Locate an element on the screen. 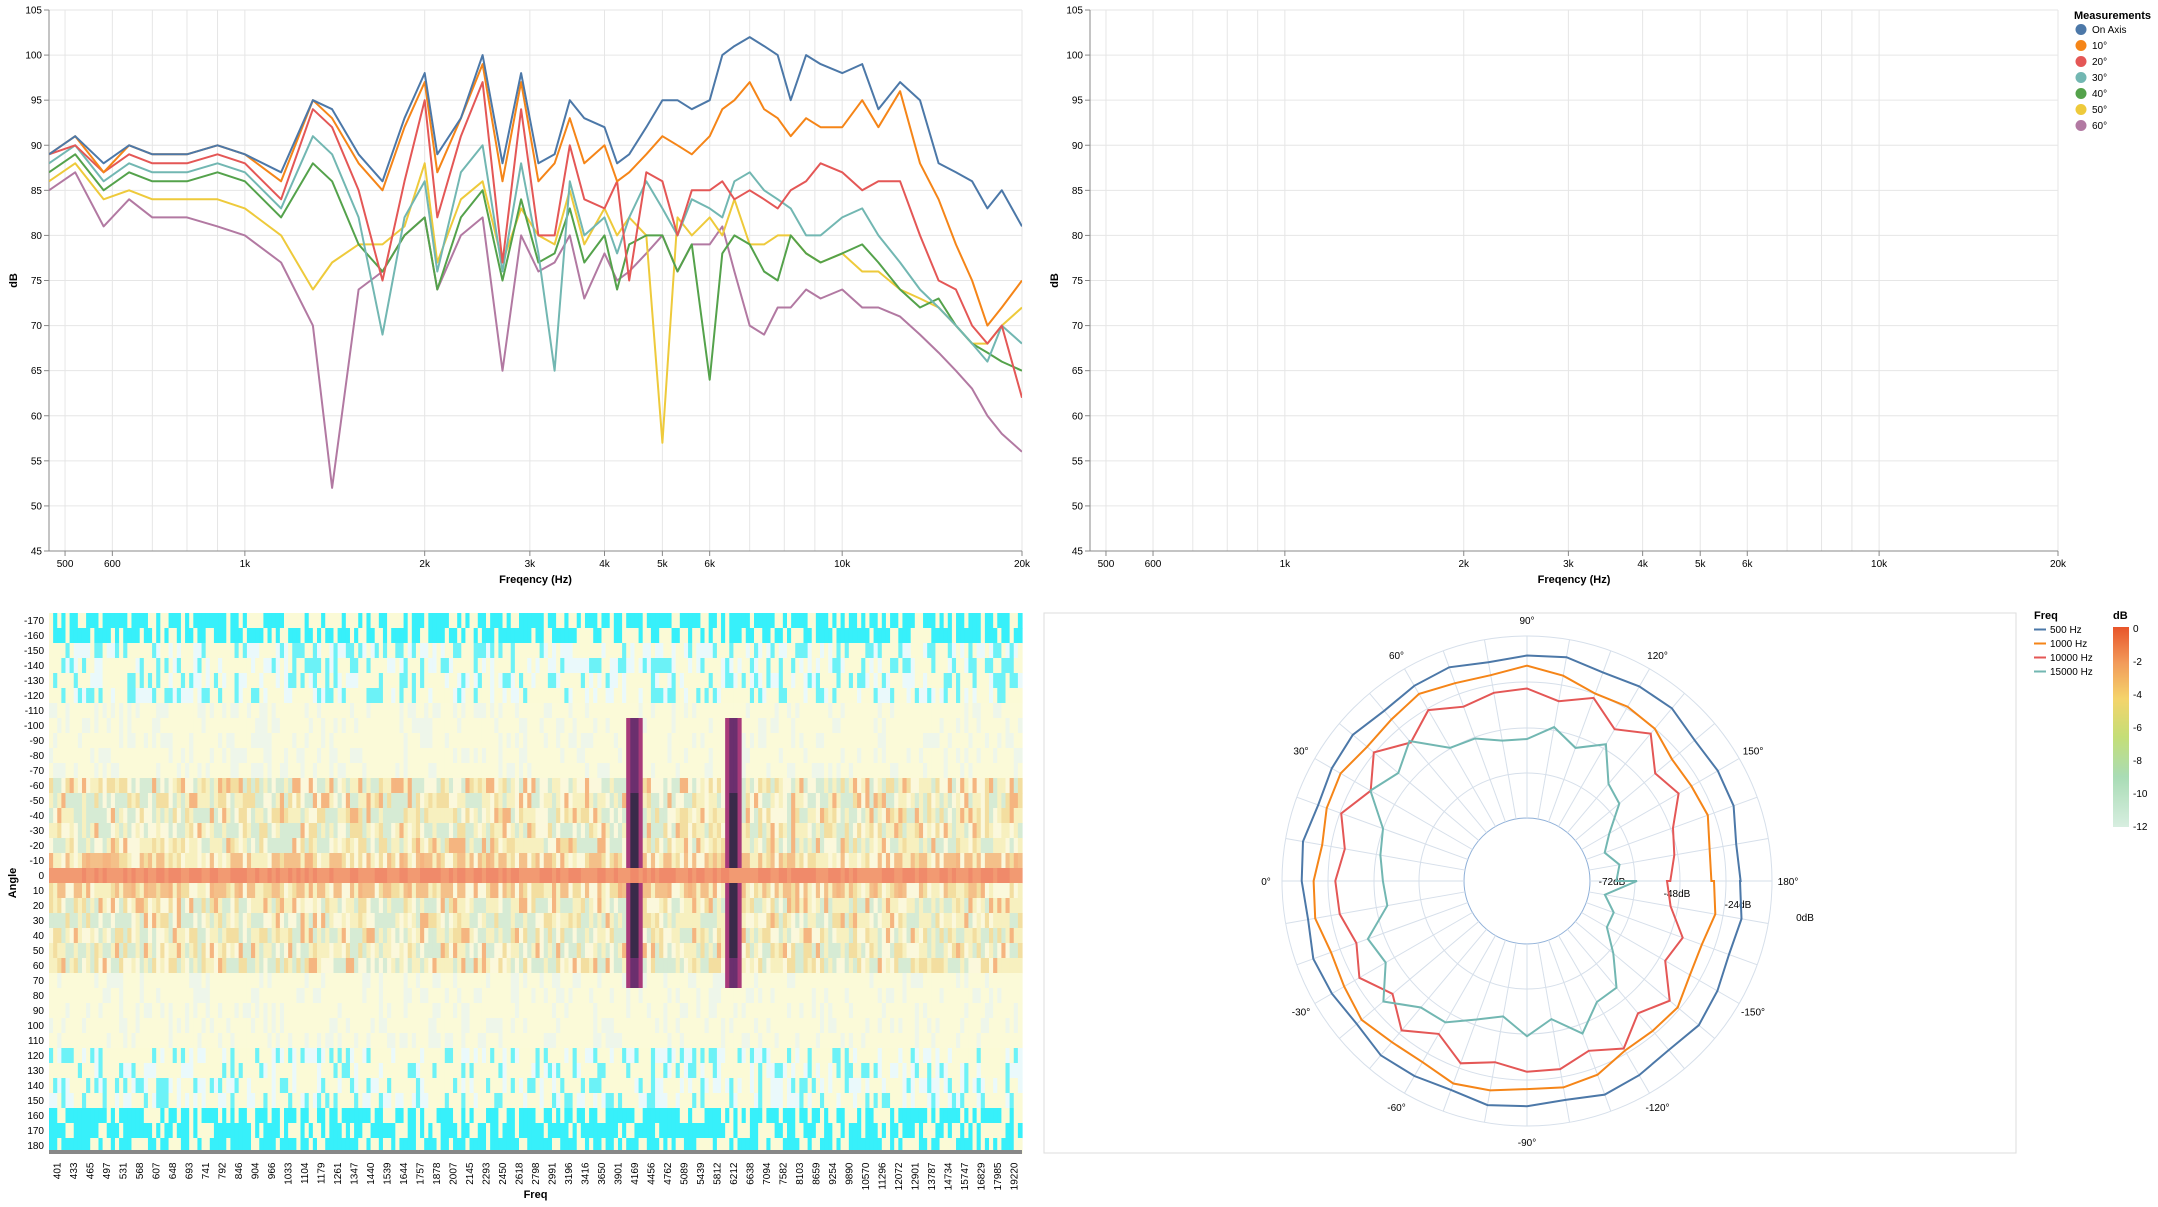 The image size is (2158, 1207). y-tick-label: 105 is located at coordinates (1074, 11).